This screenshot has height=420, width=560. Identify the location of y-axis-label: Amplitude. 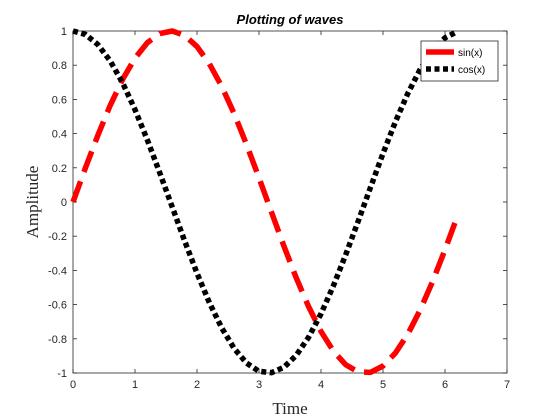
(32, 202).